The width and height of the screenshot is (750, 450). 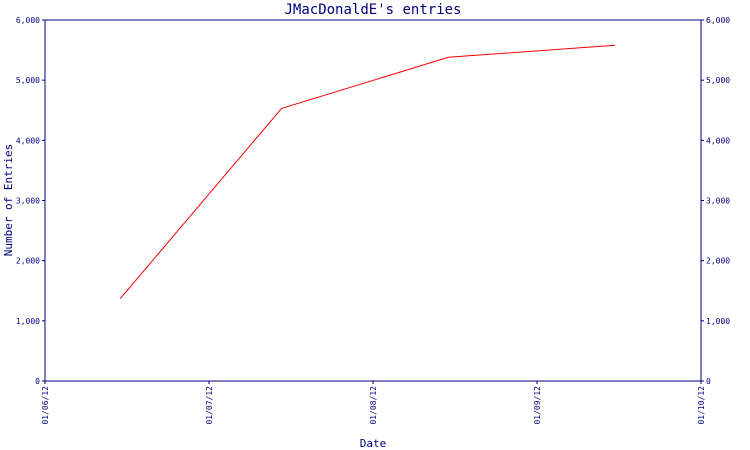 What do you see at coordinates (28, 140) in the screenshot?
I see `y-tick-label-left: 4,000` at bounding box center [28, 140].